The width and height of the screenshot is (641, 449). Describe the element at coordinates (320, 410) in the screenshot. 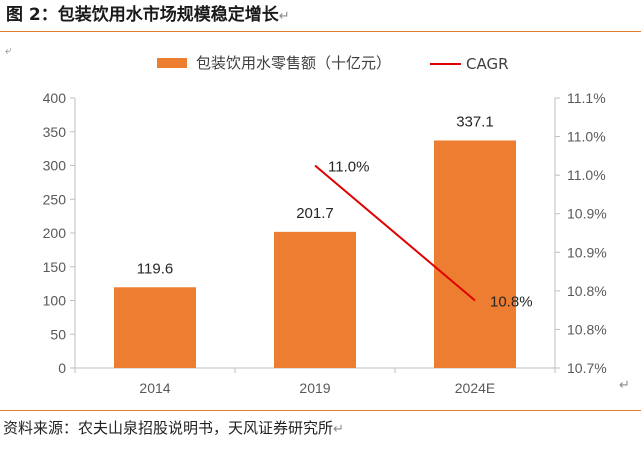

I see `bottom-divider` at that location.